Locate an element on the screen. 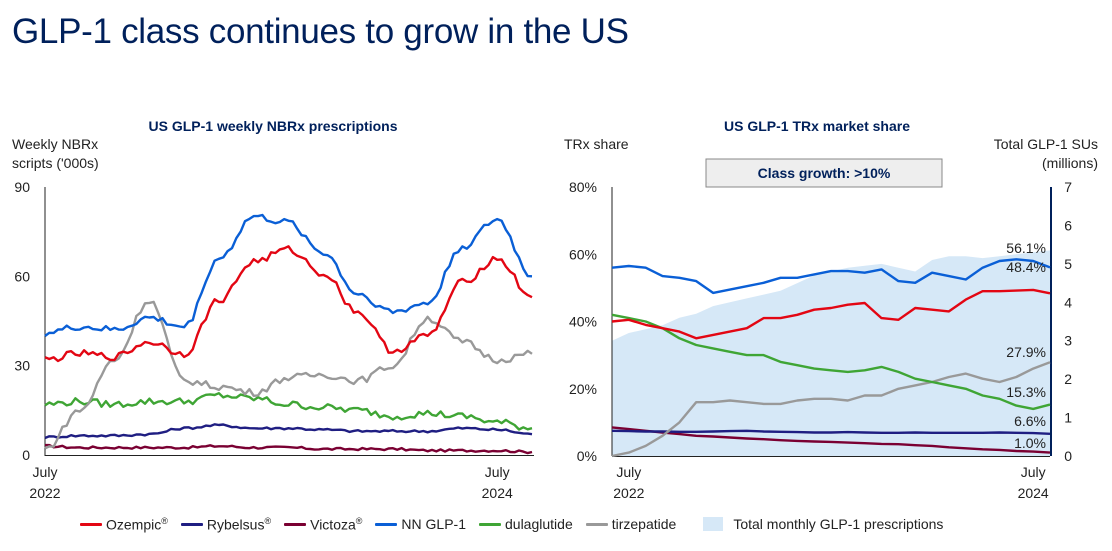 This screenshot has width=1112, height=551. class-growth-box is located at coordinates (824, 173).